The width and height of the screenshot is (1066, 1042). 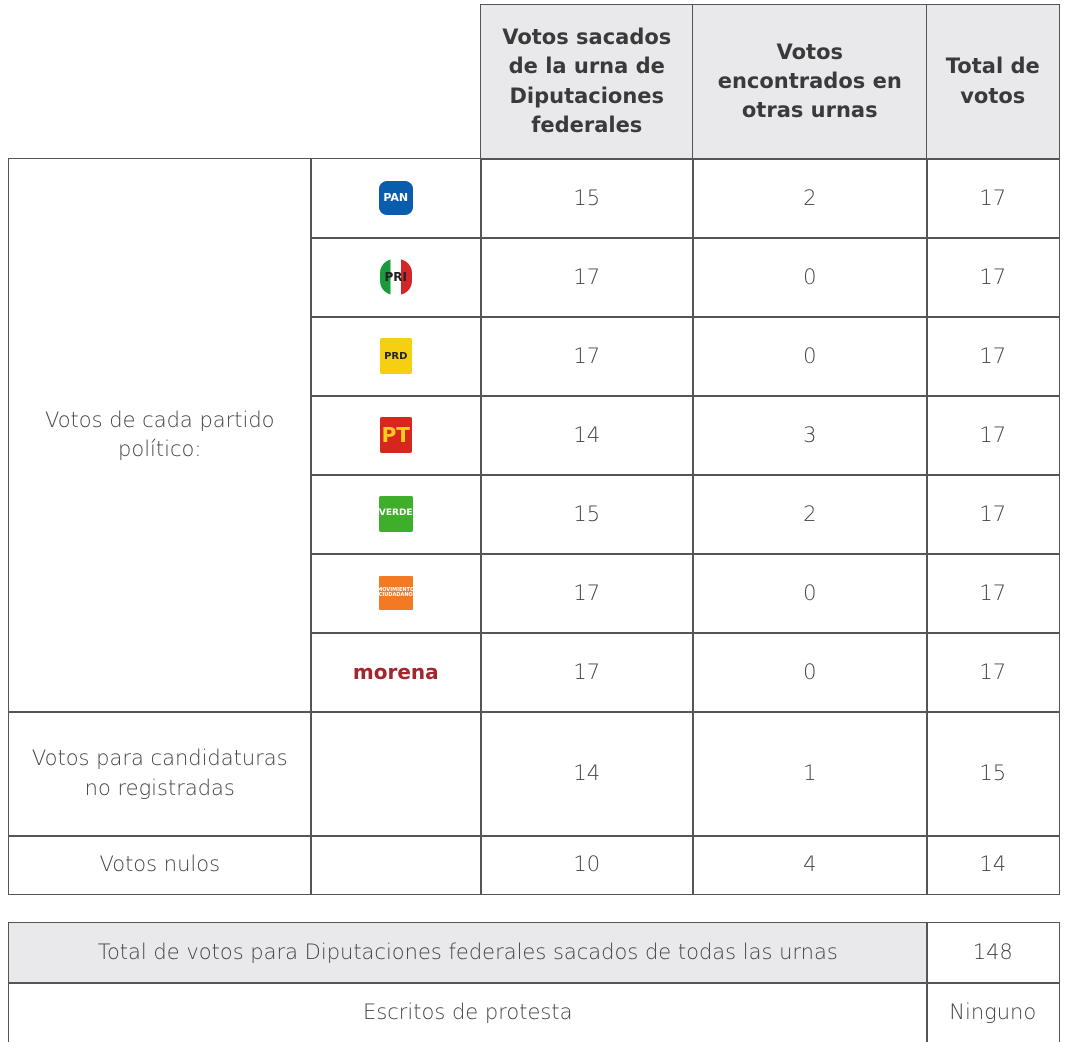 What do you see at coordinates (810, 774) in the screenshot?
I see `value-cell: 1` at bounding box center [810, 774].